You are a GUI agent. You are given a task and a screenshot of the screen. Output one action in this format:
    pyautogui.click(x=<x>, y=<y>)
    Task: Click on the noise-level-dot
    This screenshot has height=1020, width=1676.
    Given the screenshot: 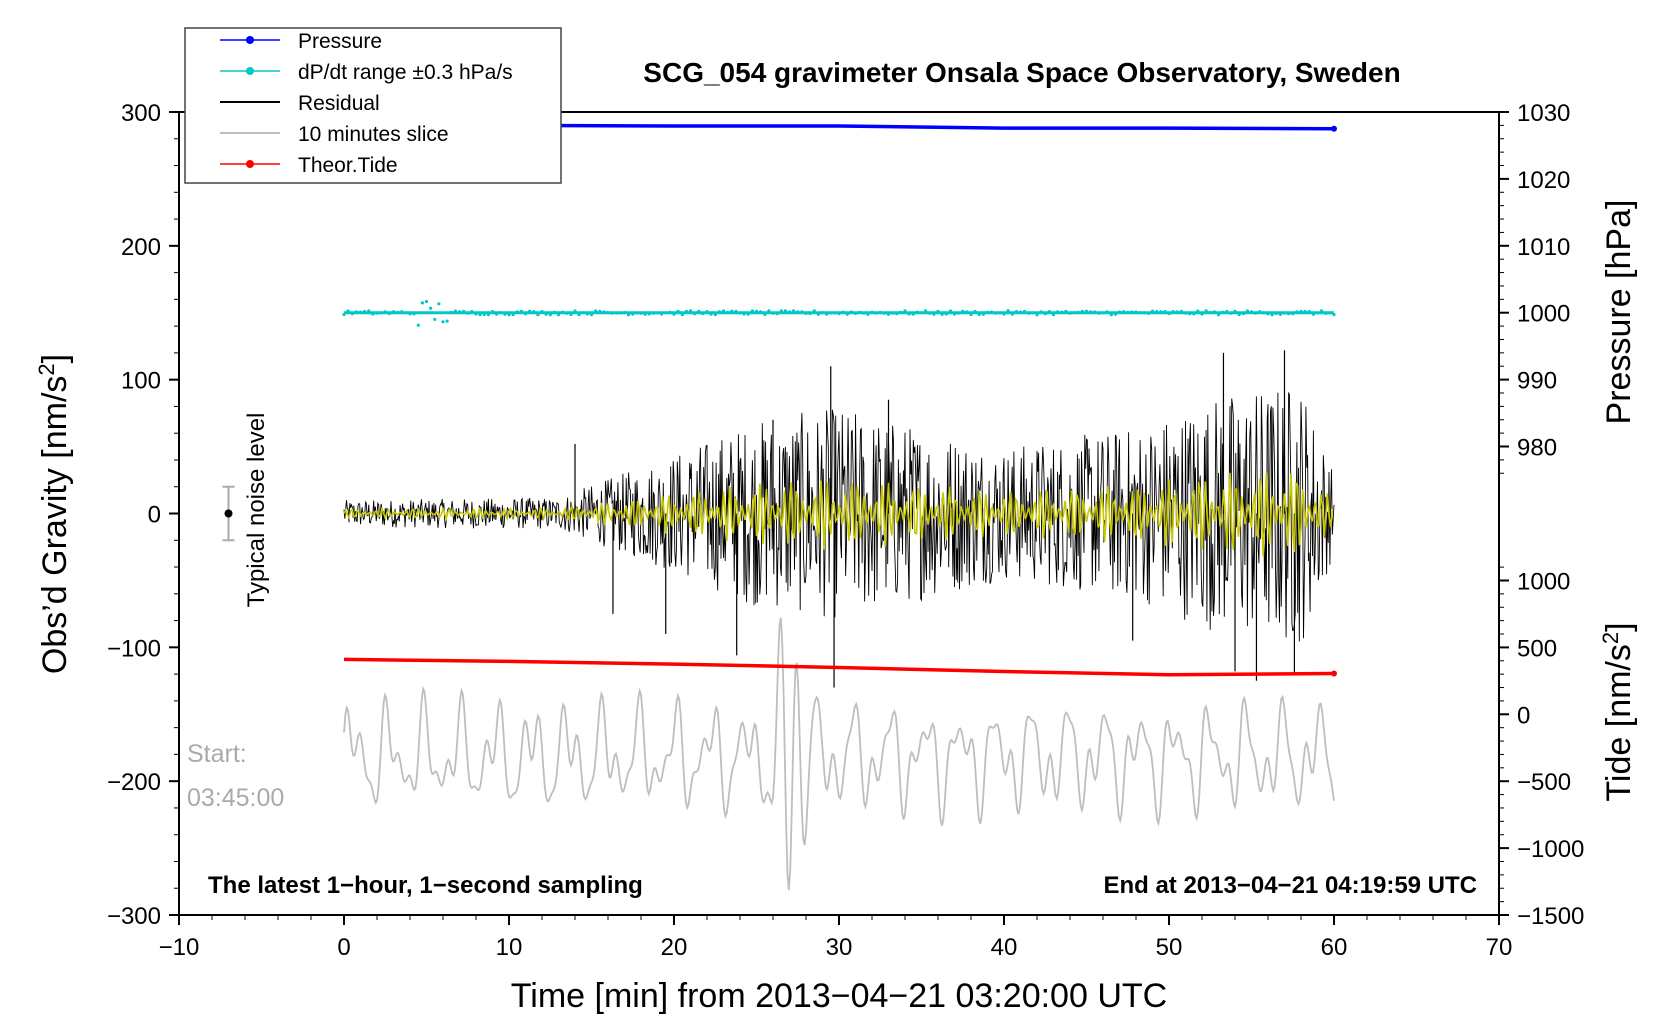 What is the action you would take?
    pyautogui.click(x=228, y=513)
    